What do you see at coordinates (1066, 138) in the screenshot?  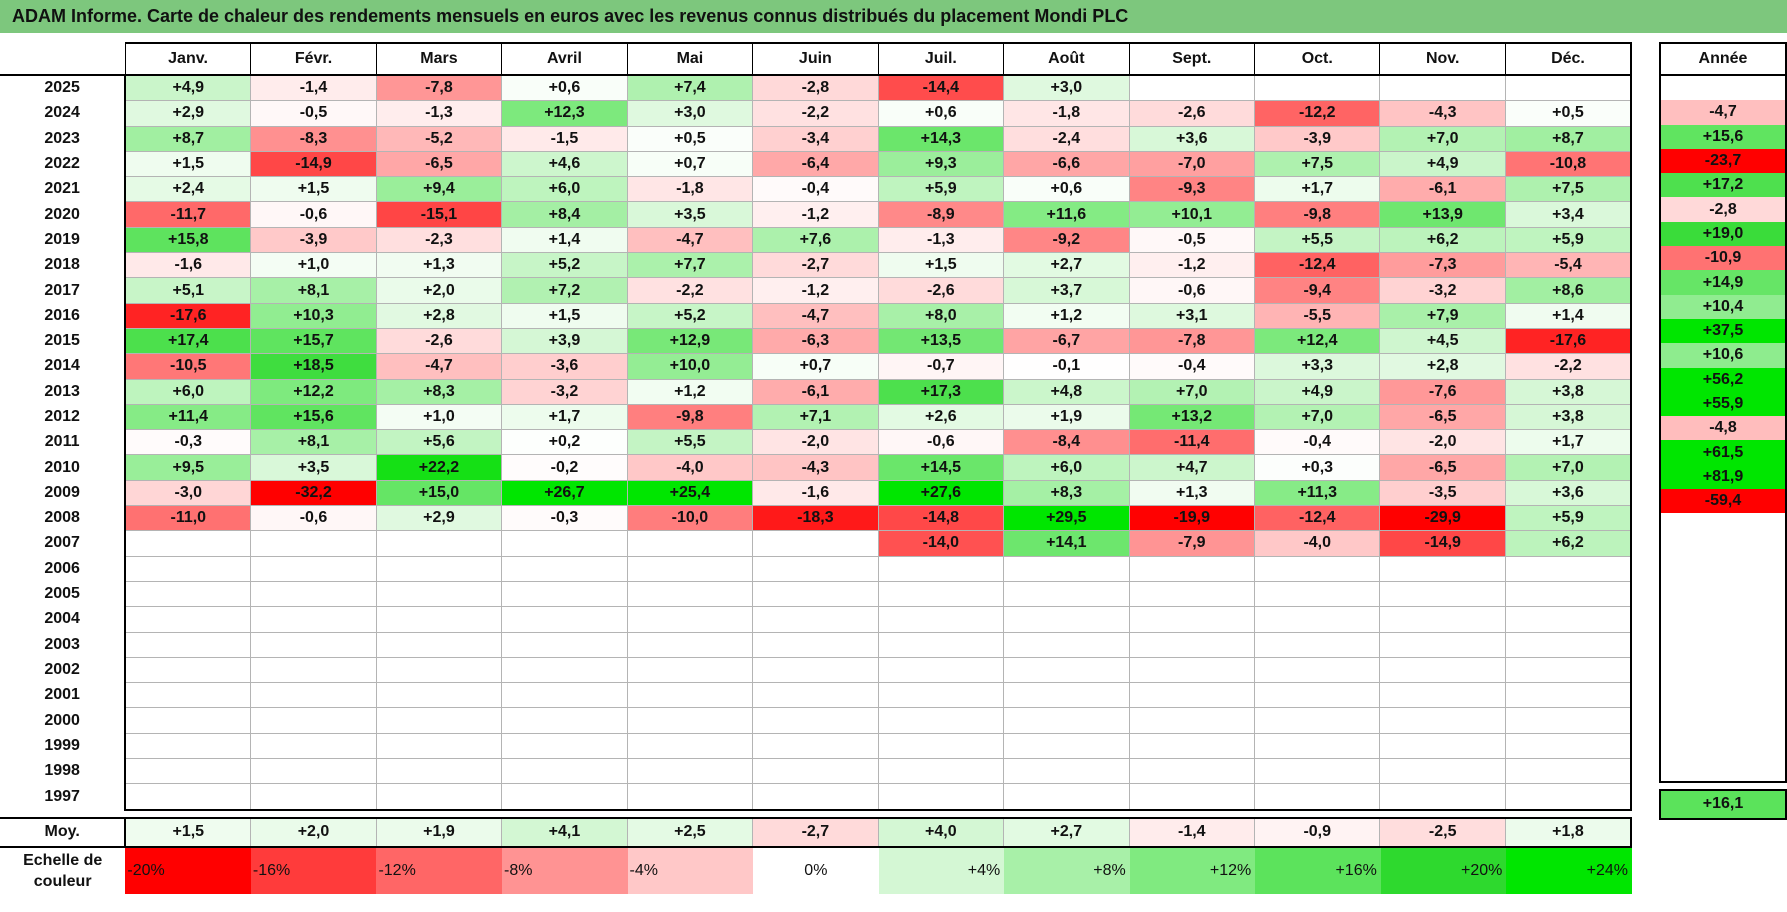 I see `heat-cell: -2,4` at bounding box center [1066, 138].